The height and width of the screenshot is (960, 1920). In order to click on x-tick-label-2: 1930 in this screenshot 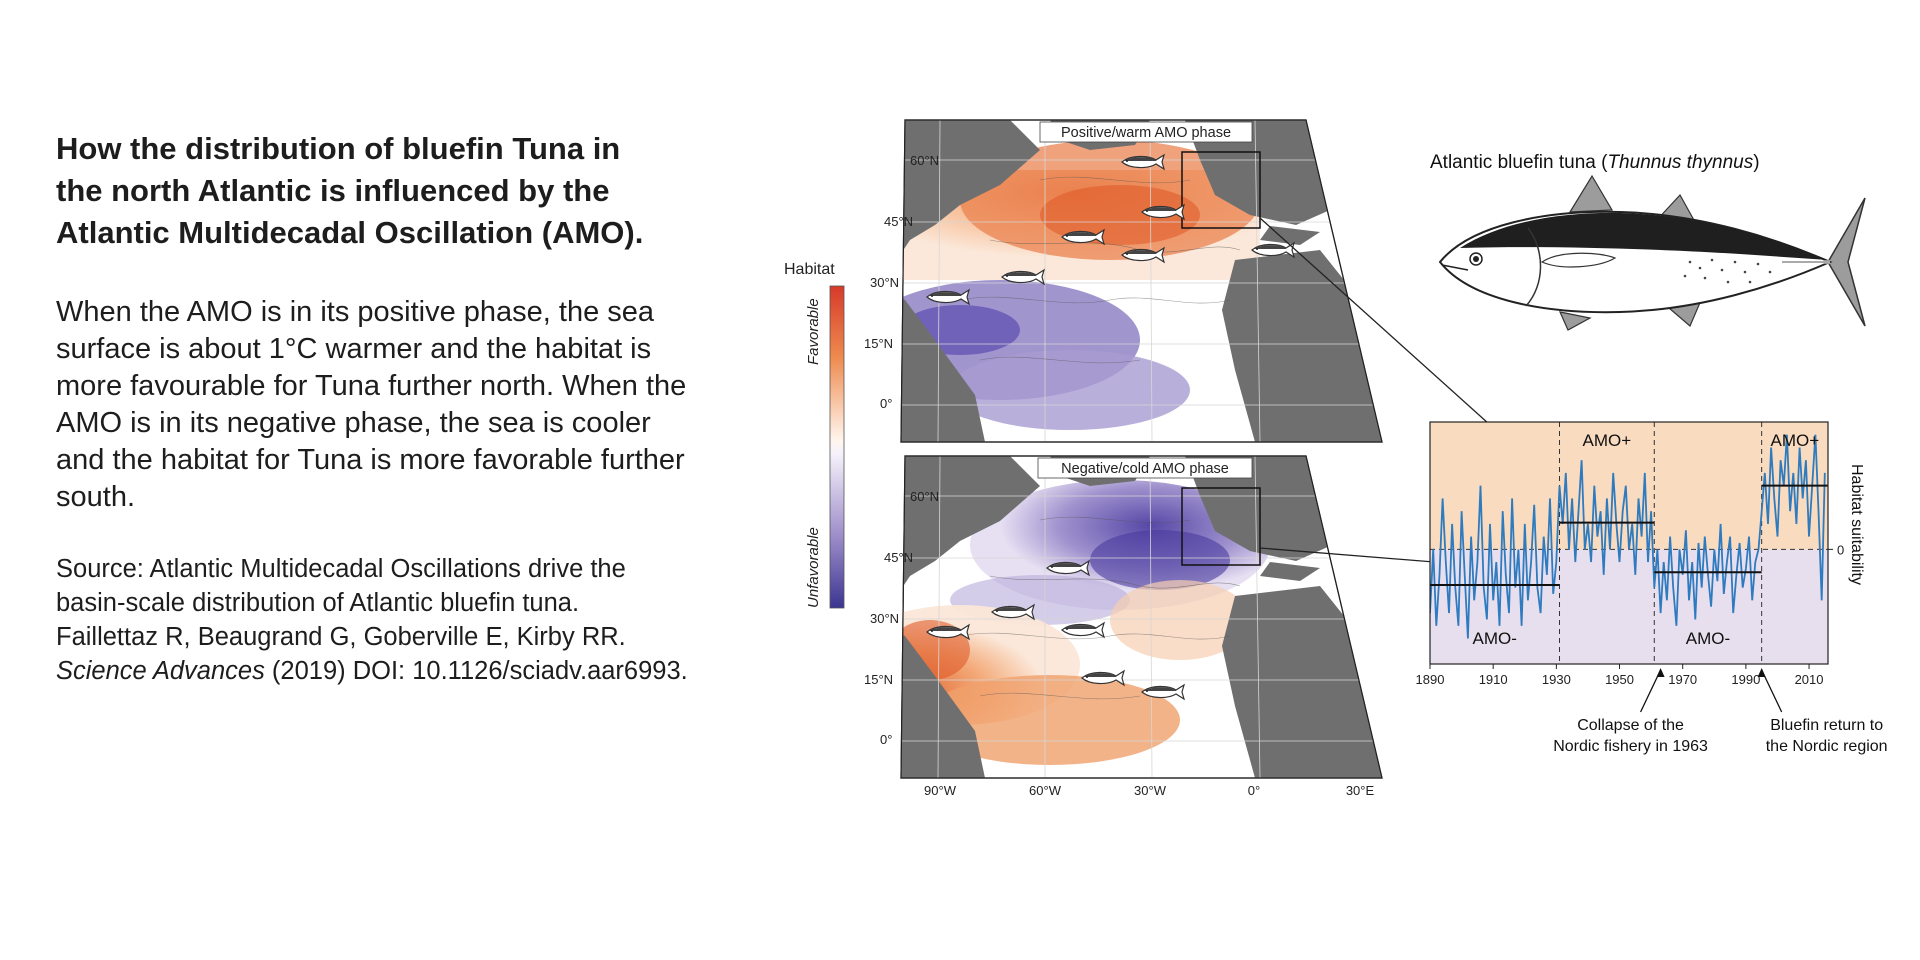, I will do `click(1556, 679)`.